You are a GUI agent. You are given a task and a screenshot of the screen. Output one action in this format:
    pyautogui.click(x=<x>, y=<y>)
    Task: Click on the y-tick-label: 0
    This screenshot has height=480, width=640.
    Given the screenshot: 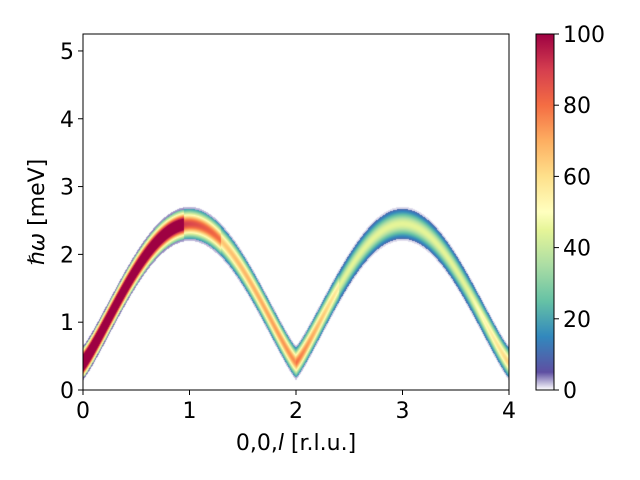 What is the action you would take?
    pyautogui.click(x=67, y=391)
    